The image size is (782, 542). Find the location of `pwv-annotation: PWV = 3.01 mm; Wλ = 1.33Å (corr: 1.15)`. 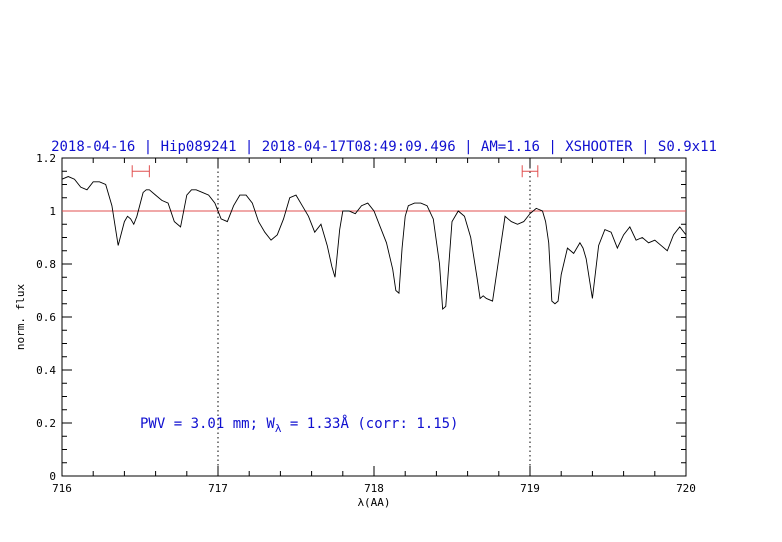

pwv-annotation: PWV = 3.01 mm; Wλ = 1.33Å (corr: 1.15) is located at coordinates (299, 425).